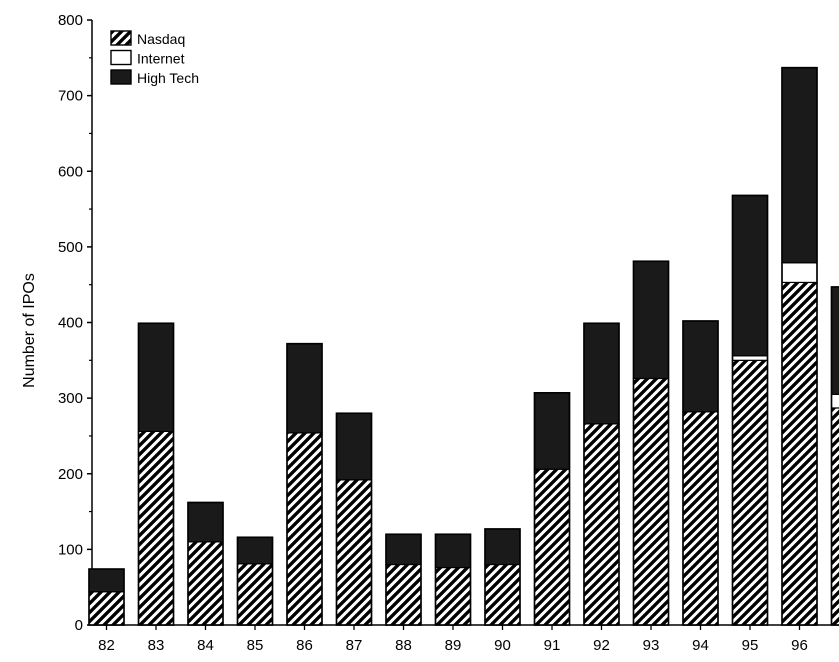 The height and width of the screenshot is (662, 839). What do you see at coordinates (601, 645) in the screenshot?
I see `x-tick-label: 92` at bounding box center [601, 645].